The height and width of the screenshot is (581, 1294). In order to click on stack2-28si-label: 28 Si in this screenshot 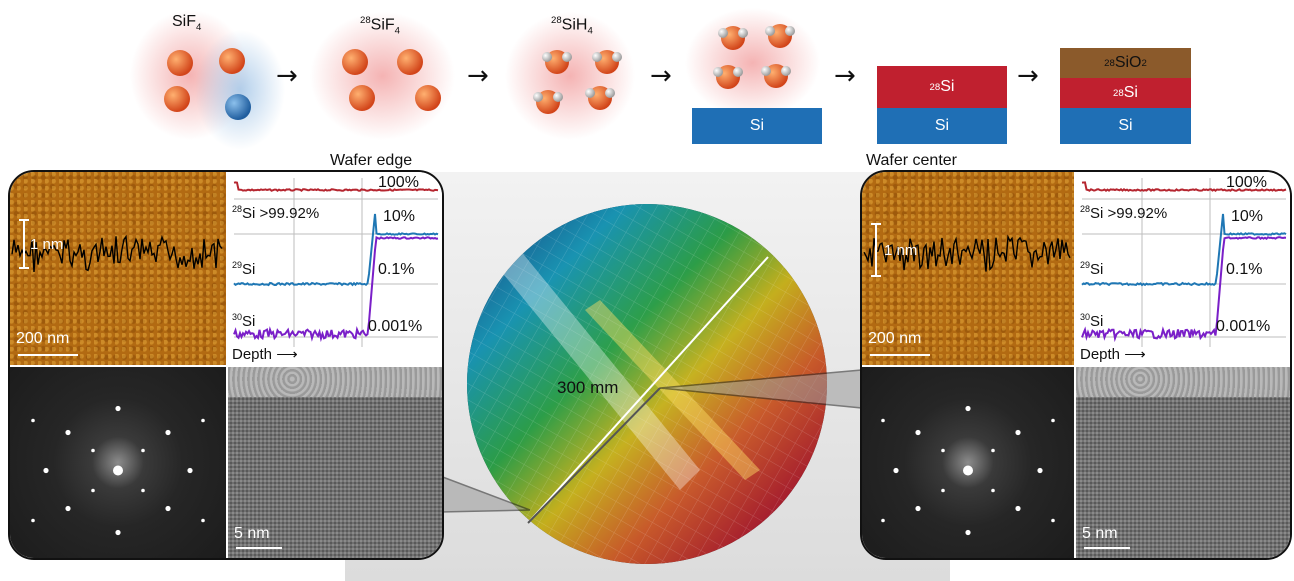, I will do `click(942, 86)`.